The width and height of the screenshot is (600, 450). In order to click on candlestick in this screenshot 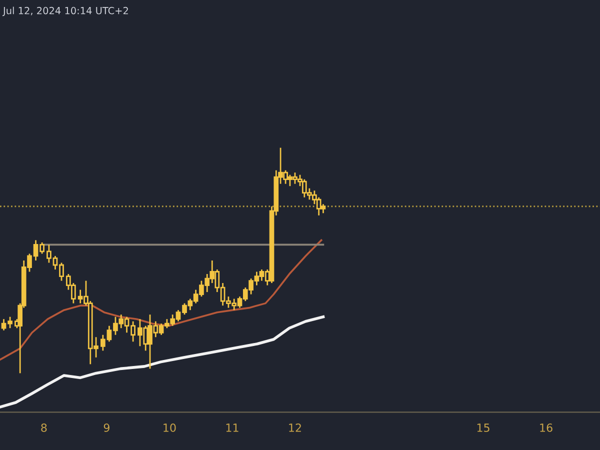, I will do `click(323, 208)`.